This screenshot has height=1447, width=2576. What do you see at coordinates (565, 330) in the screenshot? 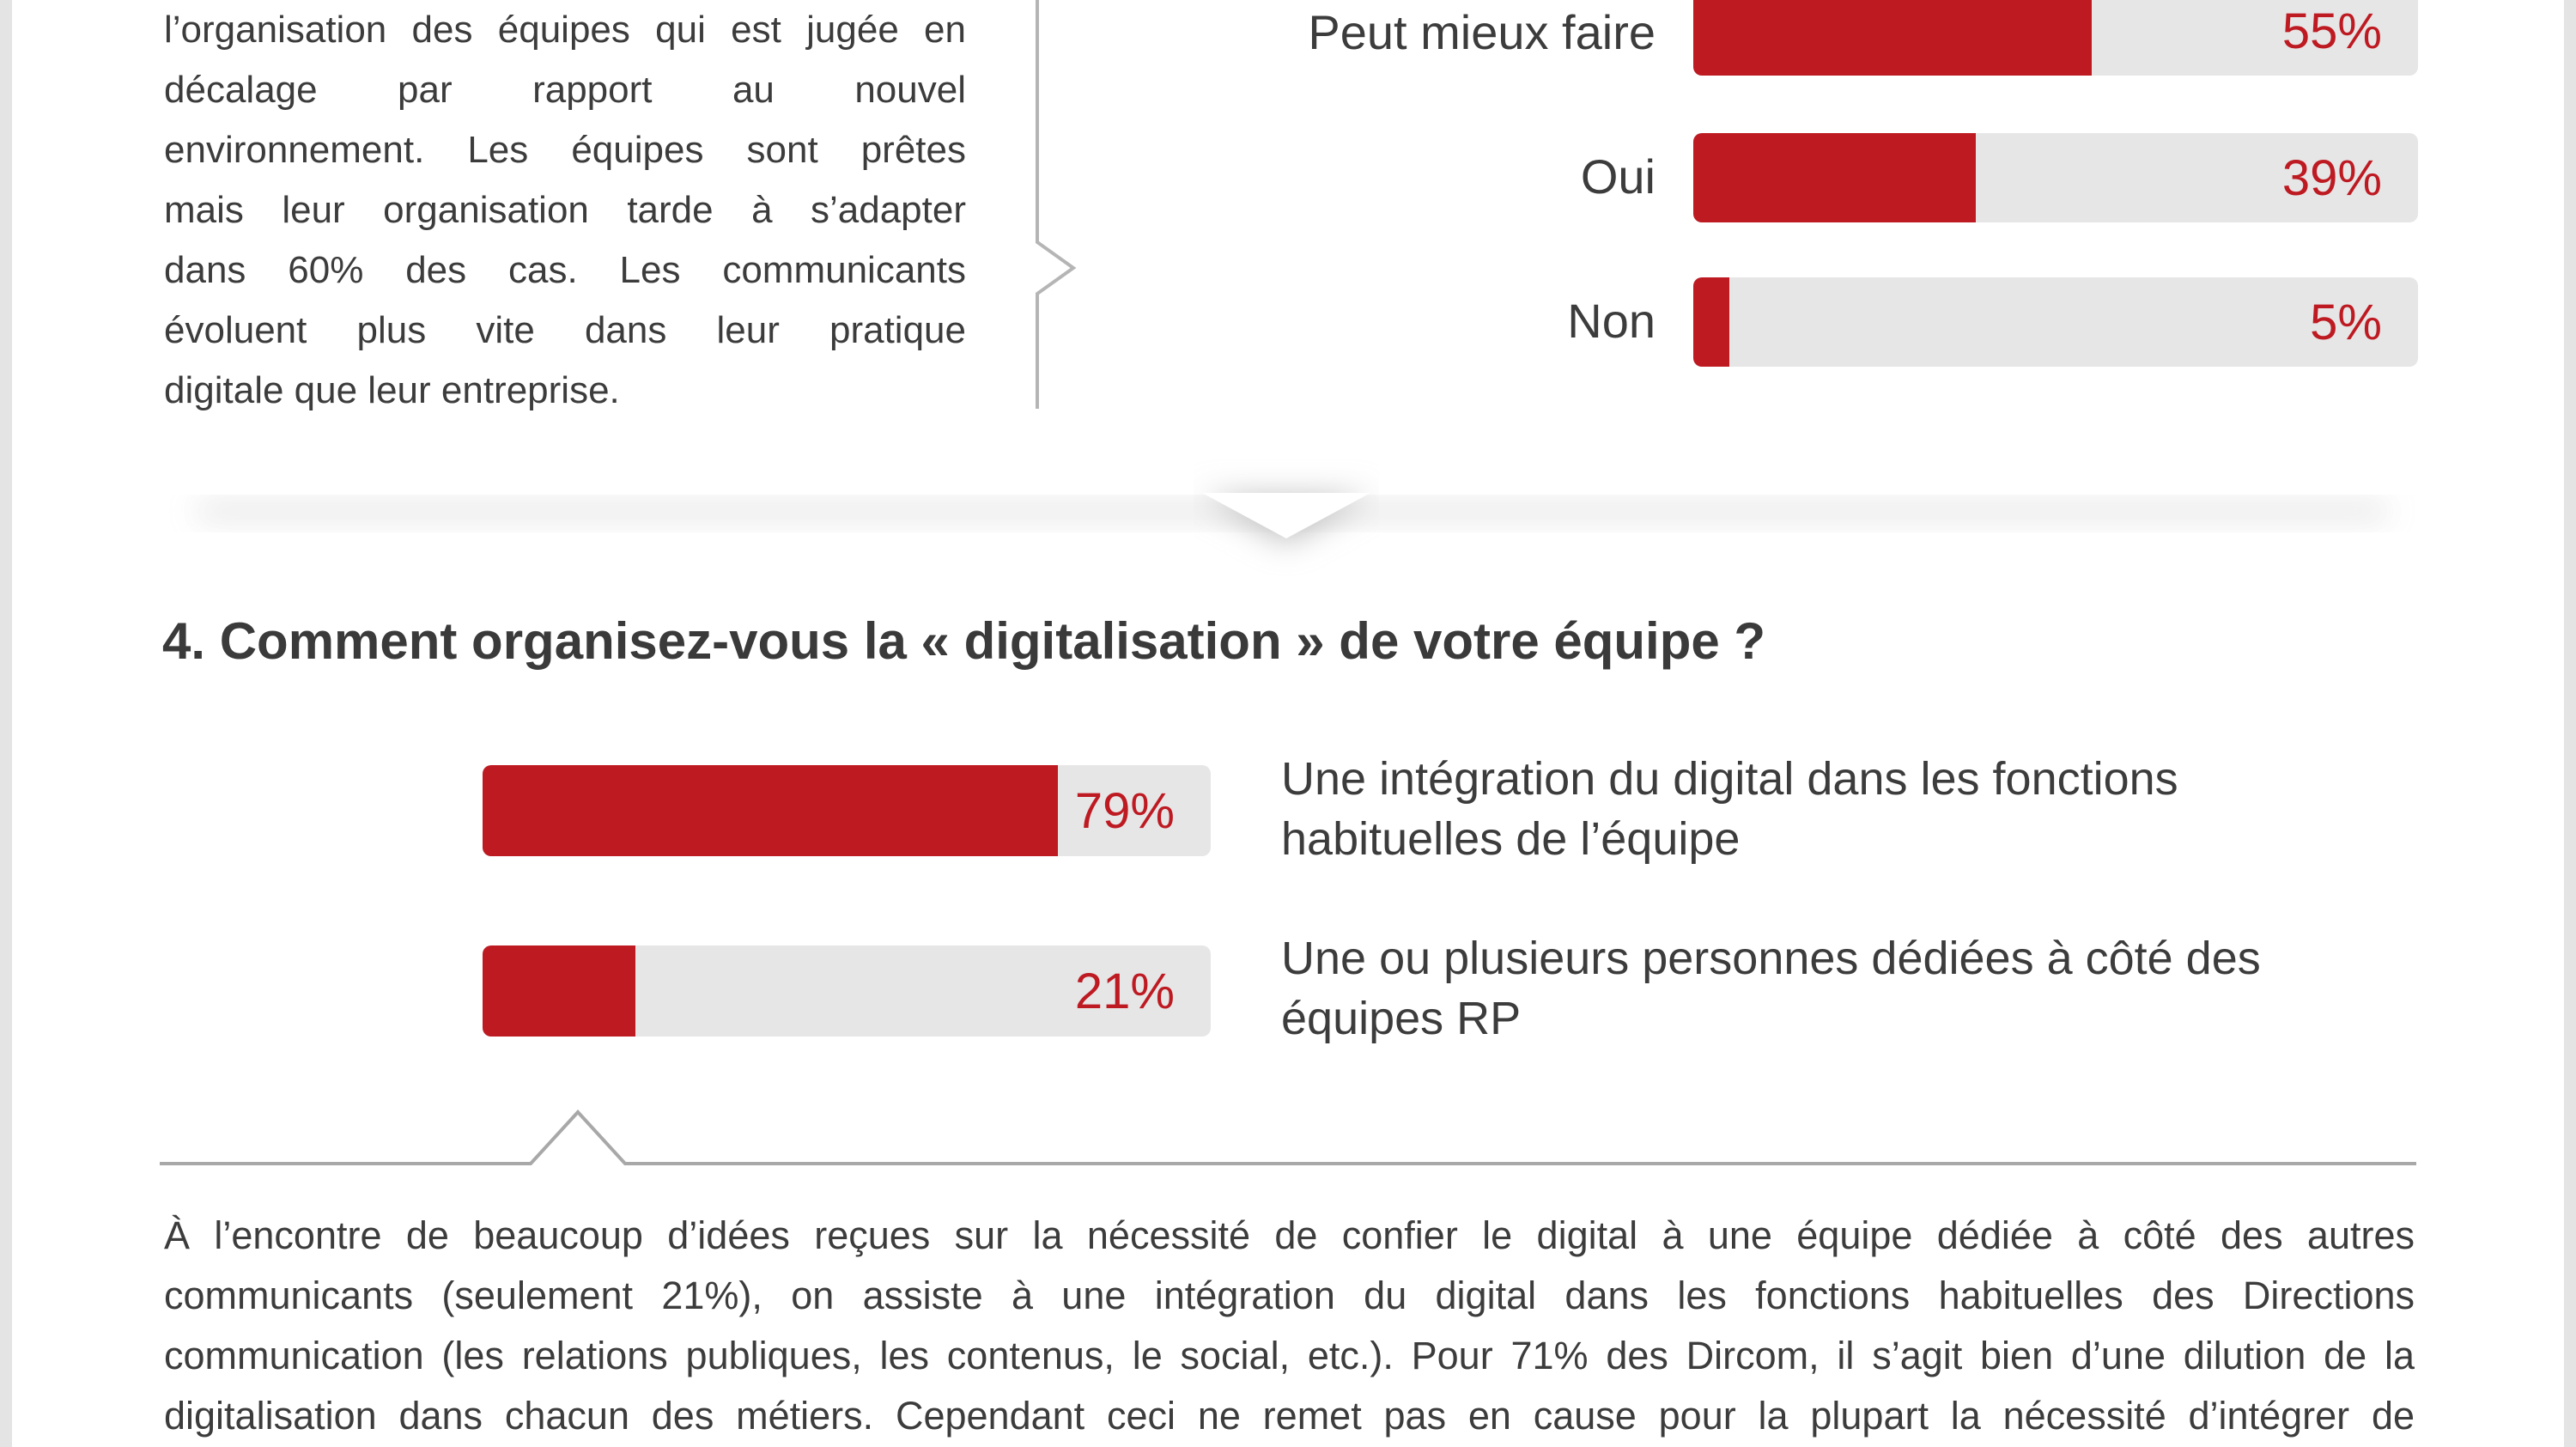
I see `text-line: évoluent plus vite dans leur pratique` at bounding box center [565, 330].